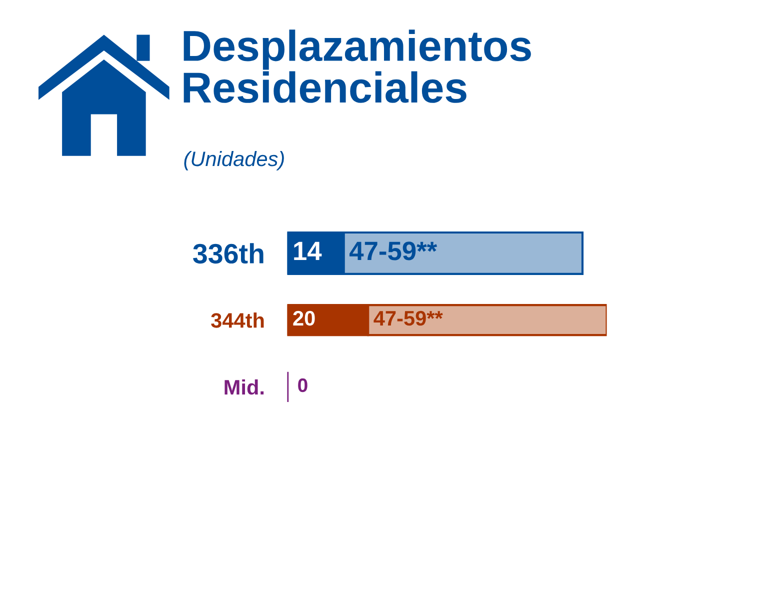 The width and height of the screenshot is (770, 592). Describe the element at coordinates (303, 385) in the screenshot. I see `data-label: 0` at that location.